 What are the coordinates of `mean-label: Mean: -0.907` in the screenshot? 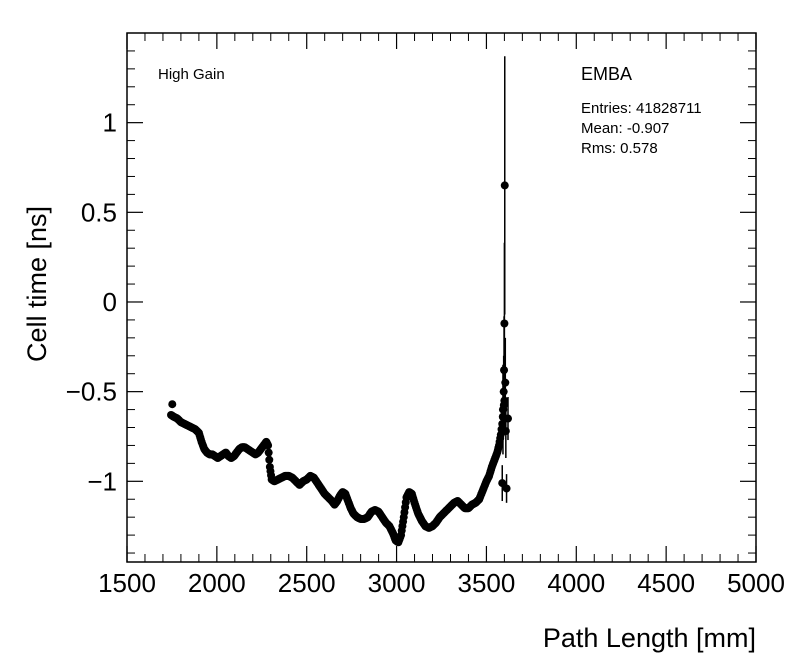 It's located at (625, 128).